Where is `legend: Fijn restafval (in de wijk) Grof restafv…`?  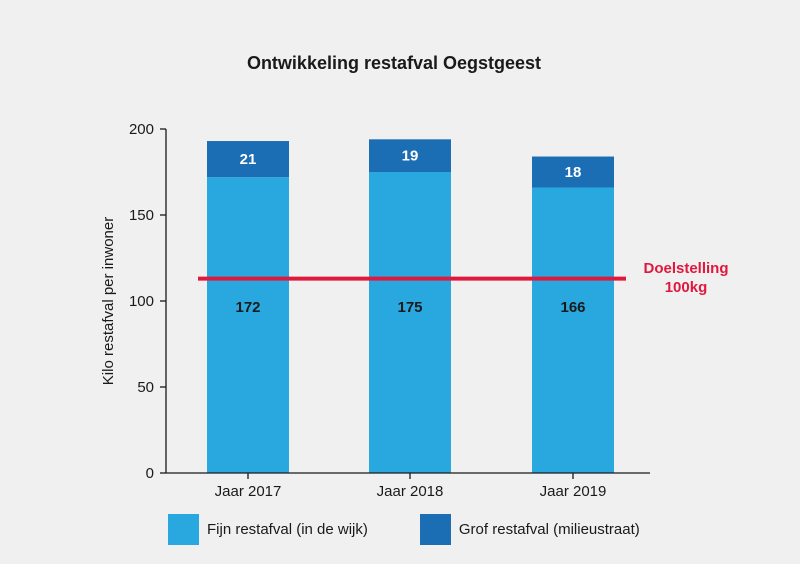
legend: Fijn restafval (in de wijk) Grof restafv… is located at coordinates (430, 529).